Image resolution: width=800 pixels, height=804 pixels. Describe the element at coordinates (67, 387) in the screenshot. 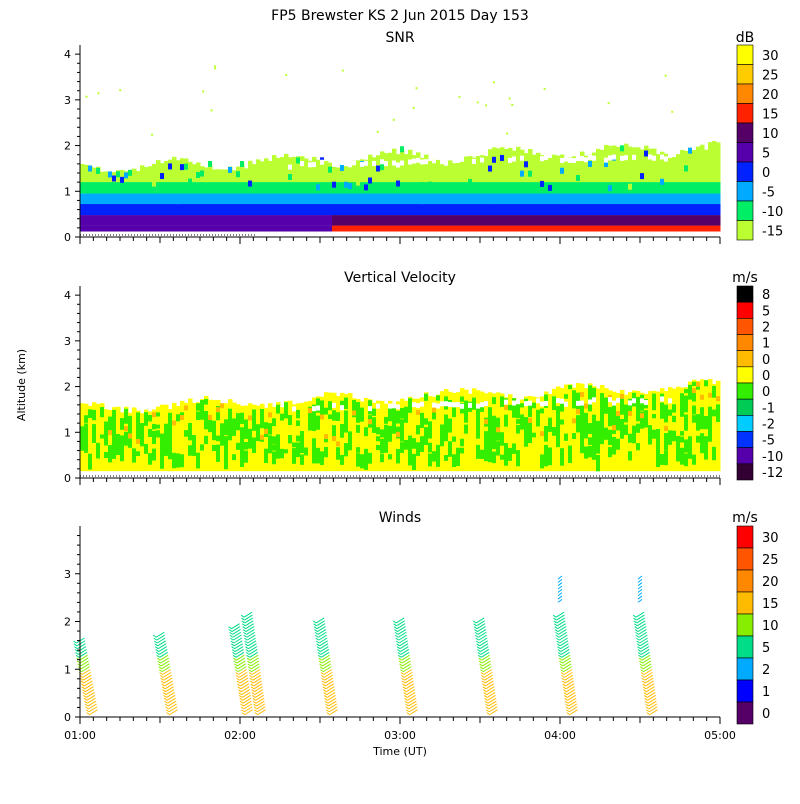

I see `velocity-ytick-label: 2` at that location.